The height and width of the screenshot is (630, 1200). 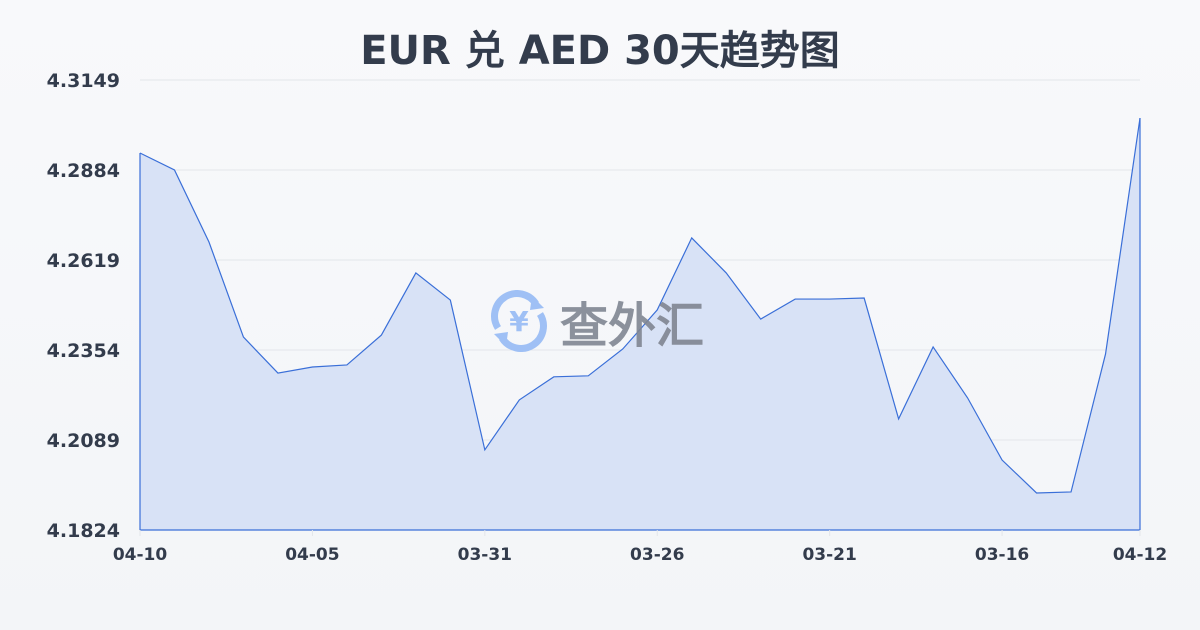 I want to click on x-tick-label: 04-05, so click(x=312, y=555).